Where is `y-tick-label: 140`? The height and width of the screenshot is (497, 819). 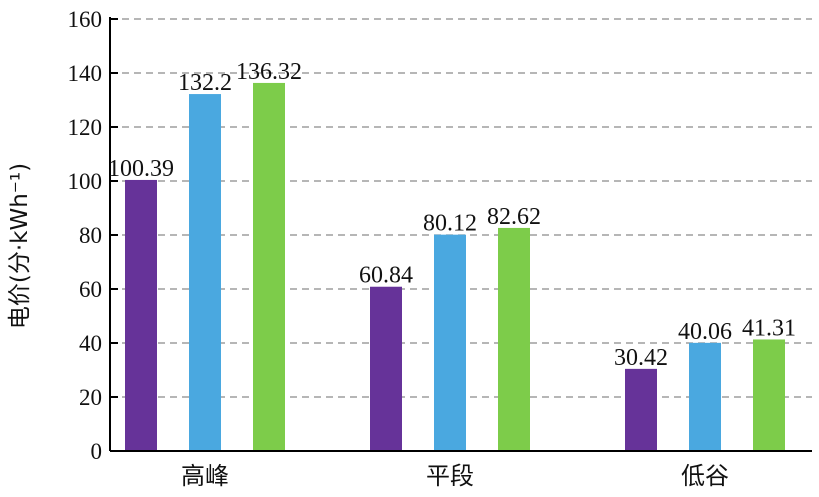
y-tick-label: 140 is located at coordinates (85, 73).